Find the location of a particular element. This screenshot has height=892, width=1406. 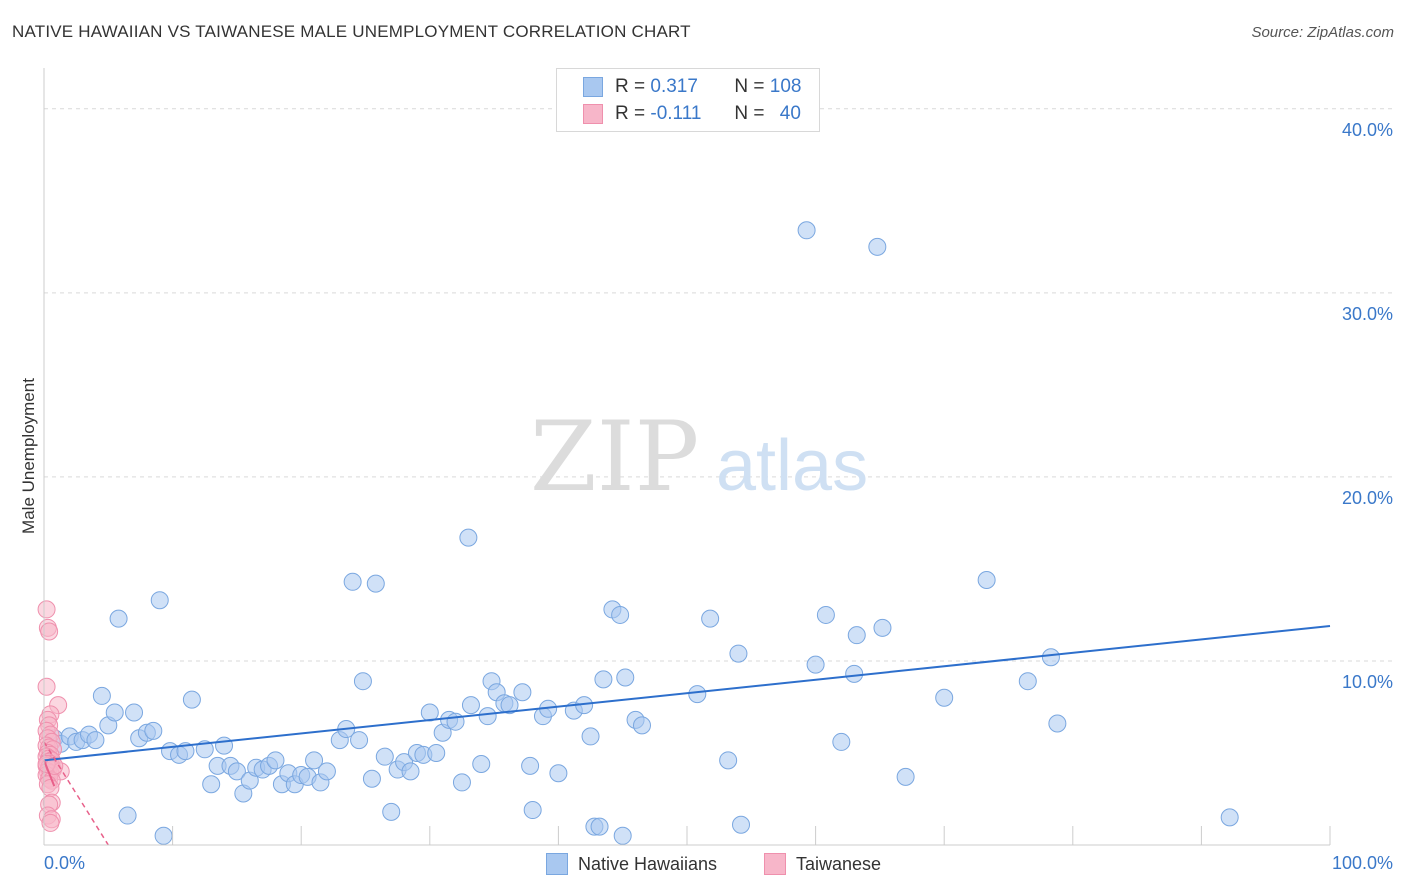

legend-row-taiwanese: R = -0.111 N = 40 is located at coordinates (692, 114).